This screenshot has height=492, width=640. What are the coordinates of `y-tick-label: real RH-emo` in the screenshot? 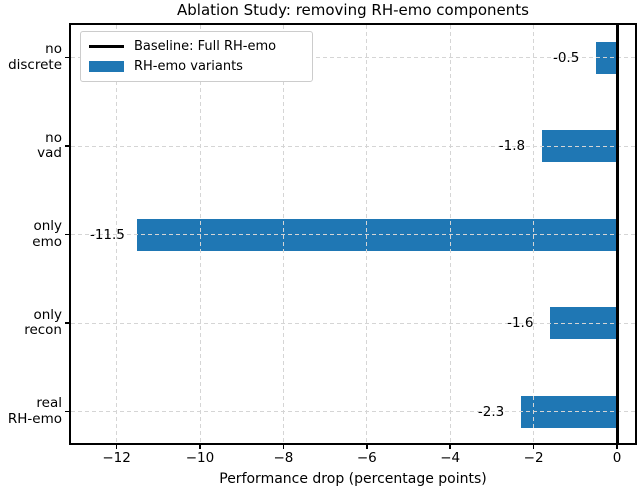 It's located at (32, 411).